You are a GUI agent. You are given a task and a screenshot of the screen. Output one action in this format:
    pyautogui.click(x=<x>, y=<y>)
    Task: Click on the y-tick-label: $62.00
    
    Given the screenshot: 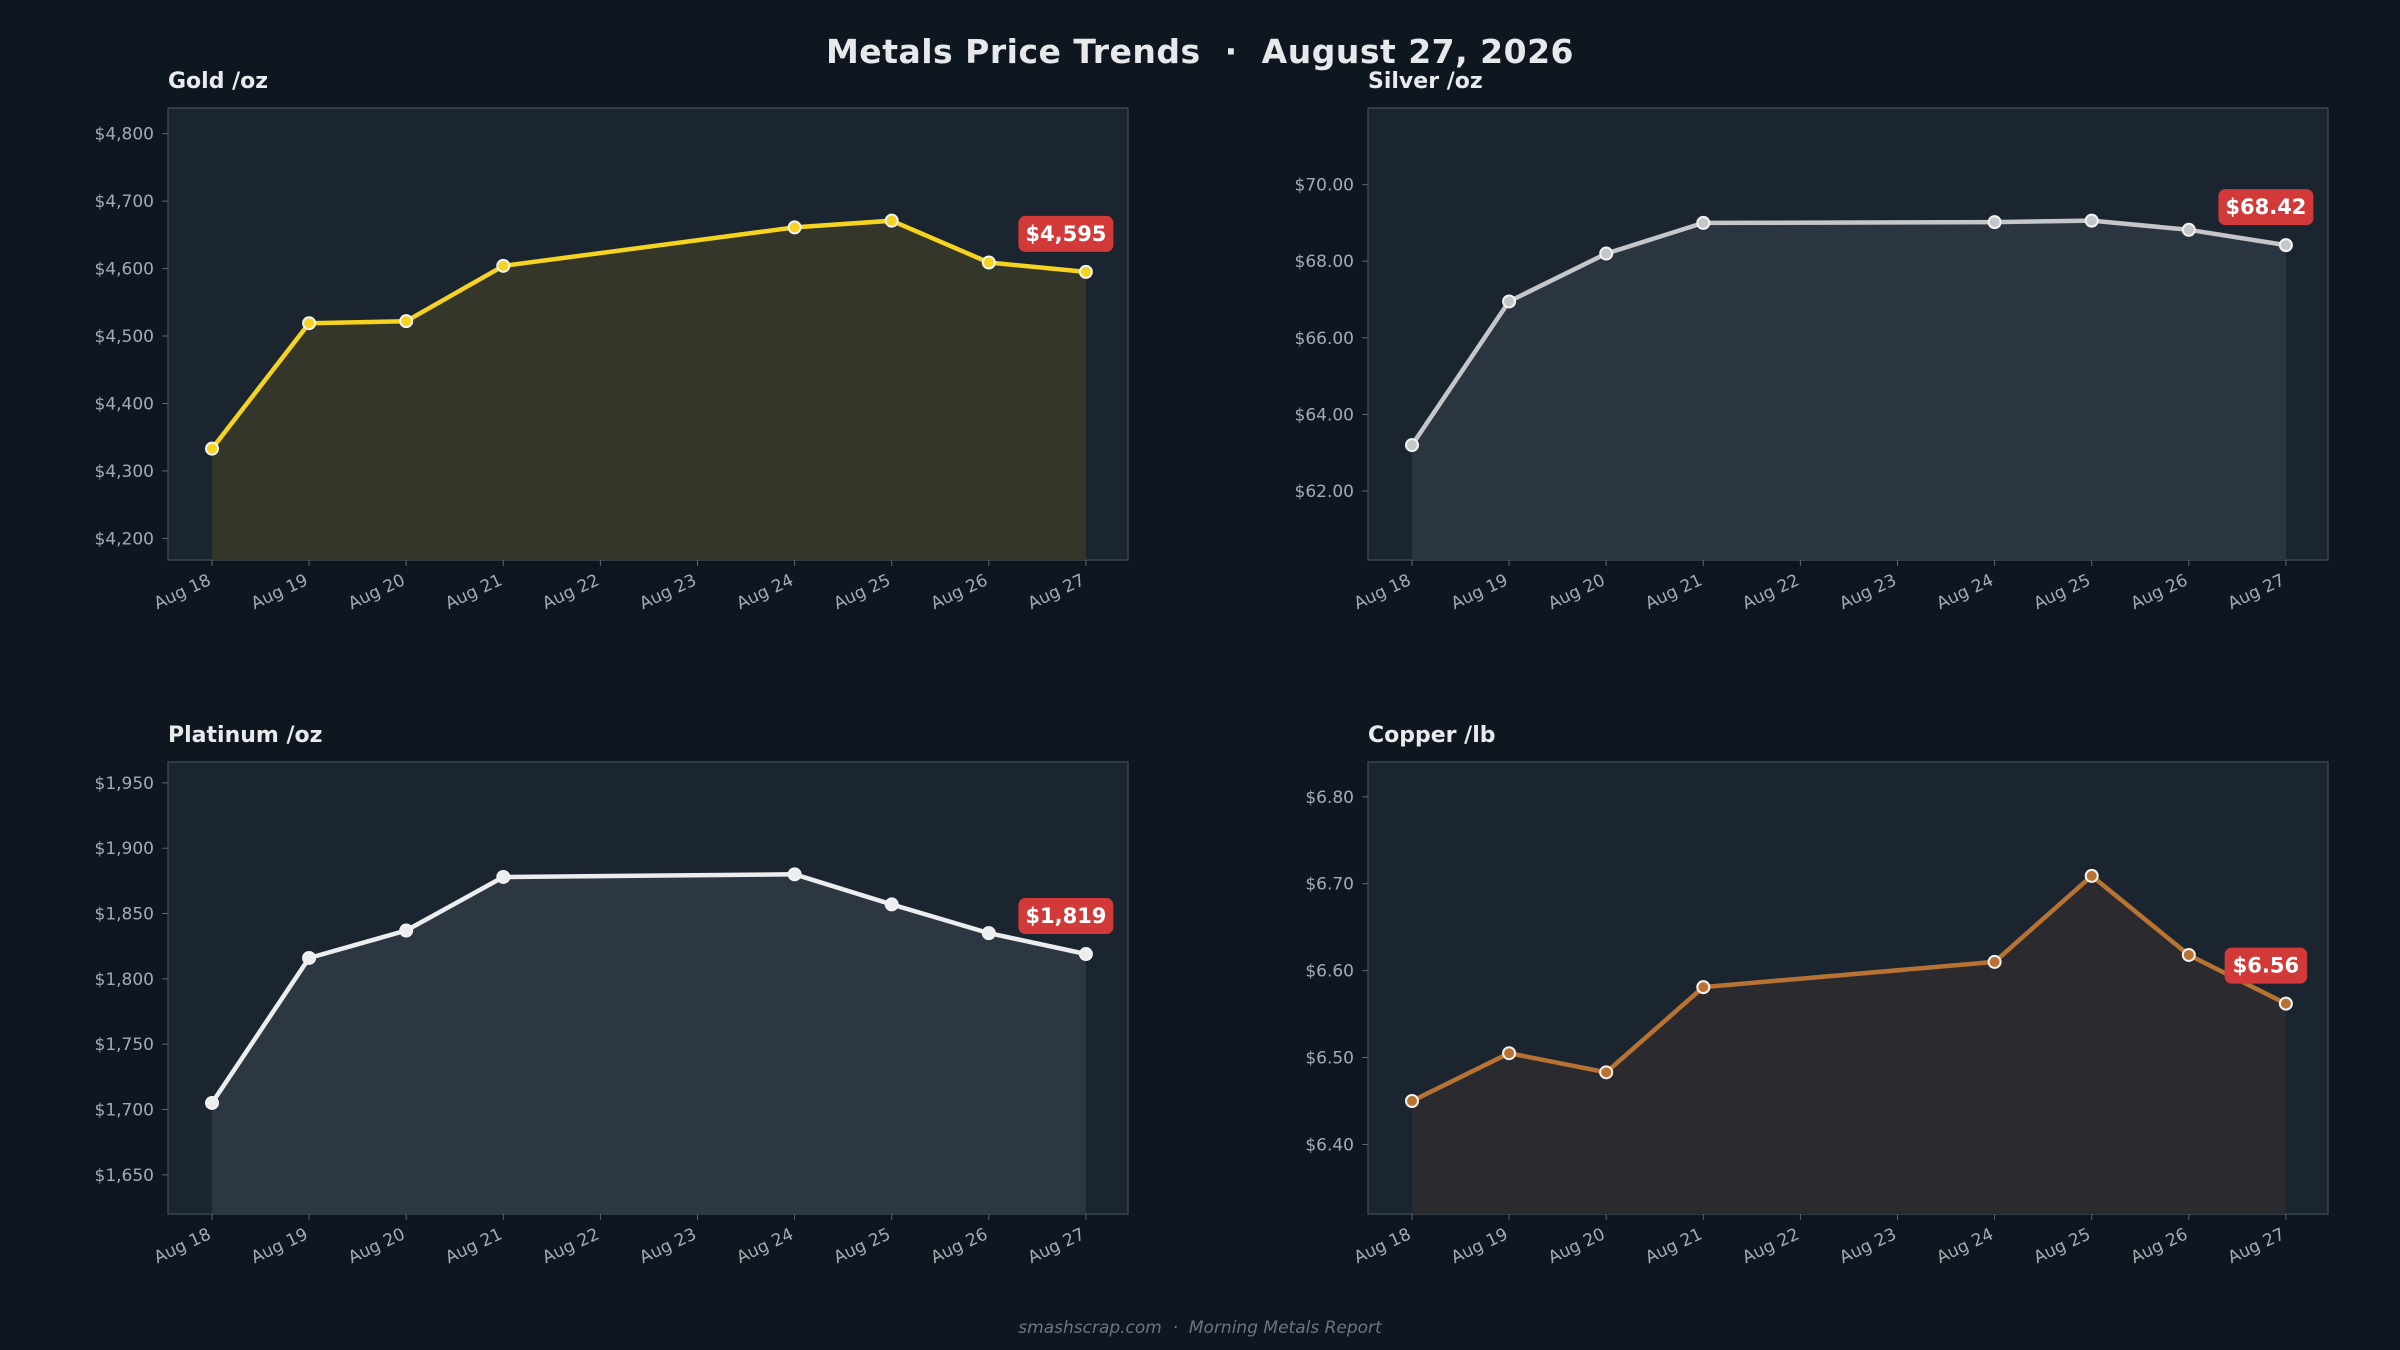 What is the action you would take?
    pyautogui.click(x=1324, y=492)
    